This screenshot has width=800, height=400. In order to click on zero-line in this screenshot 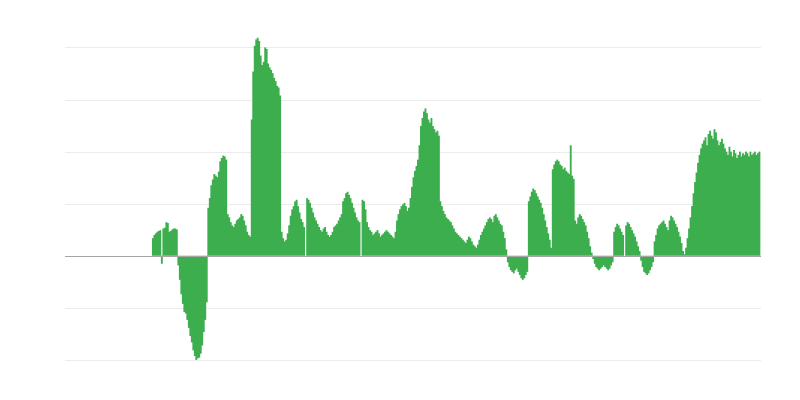, I will do `click(413, 256)`.